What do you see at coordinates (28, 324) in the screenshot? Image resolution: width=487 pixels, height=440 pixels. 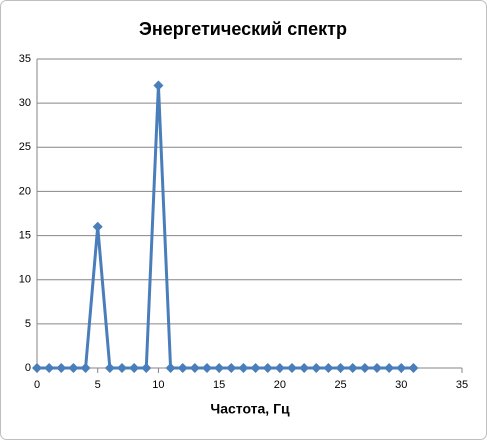 I see `y-tick-label: 5` at bounding box center [28, 324].